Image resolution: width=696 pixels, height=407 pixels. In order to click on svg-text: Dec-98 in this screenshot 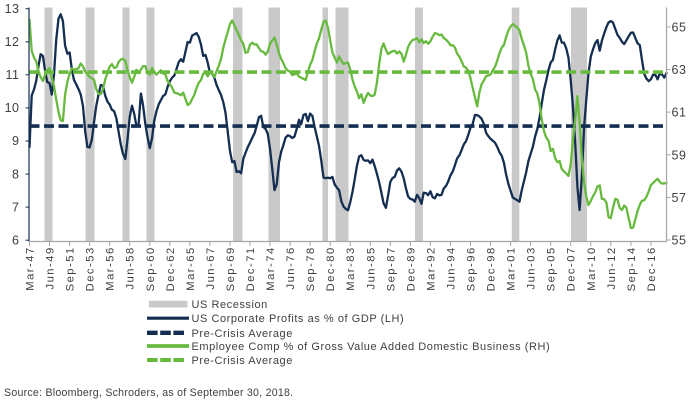, I will do `click(492, 268)`.